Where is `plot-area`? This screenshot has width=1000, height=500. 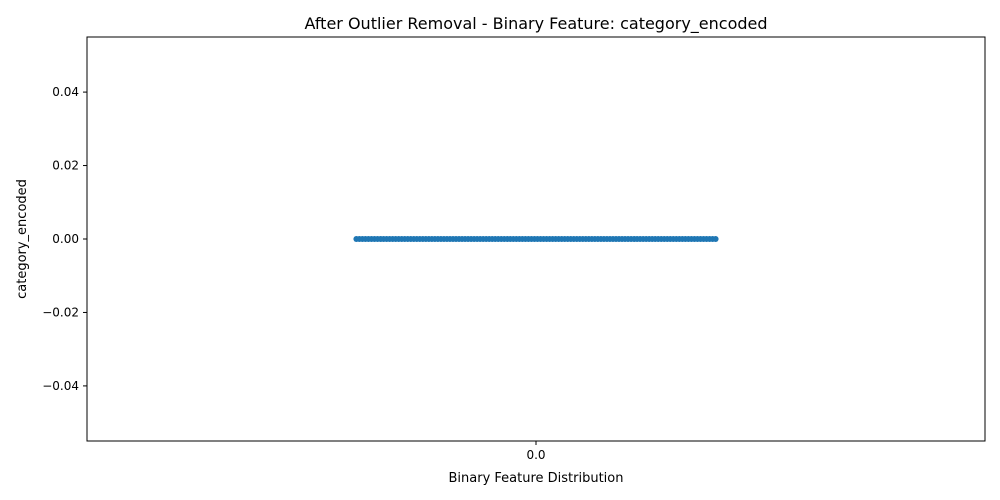
plot-area is located at coordinates (536, 239).